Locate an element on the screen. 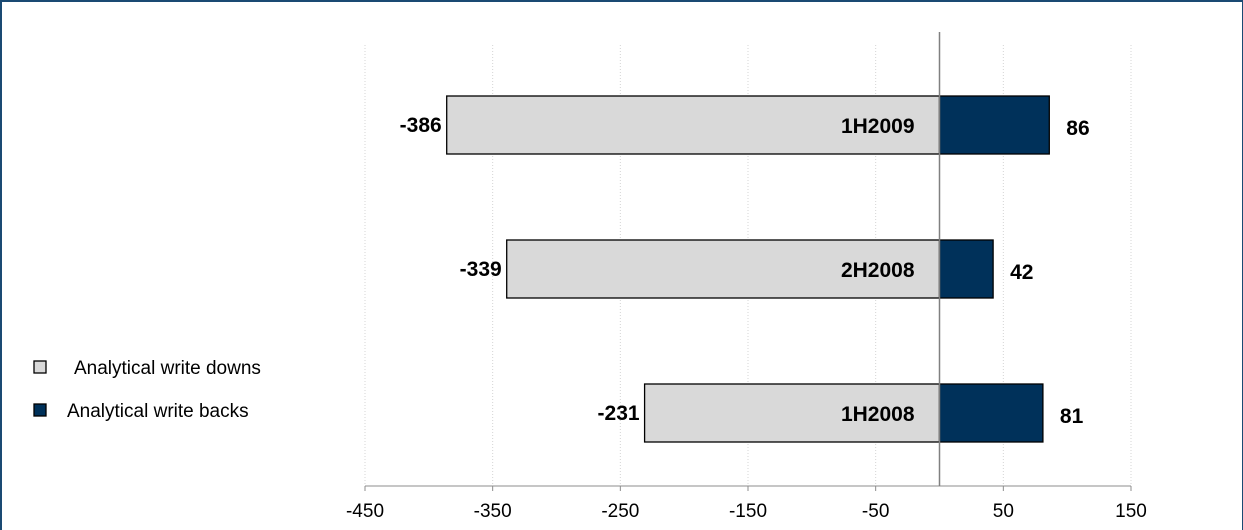 Image resolution: width=1243 pixels, height=530 pixels. x-tick-label: -350 is located at coordinates (493, 511).